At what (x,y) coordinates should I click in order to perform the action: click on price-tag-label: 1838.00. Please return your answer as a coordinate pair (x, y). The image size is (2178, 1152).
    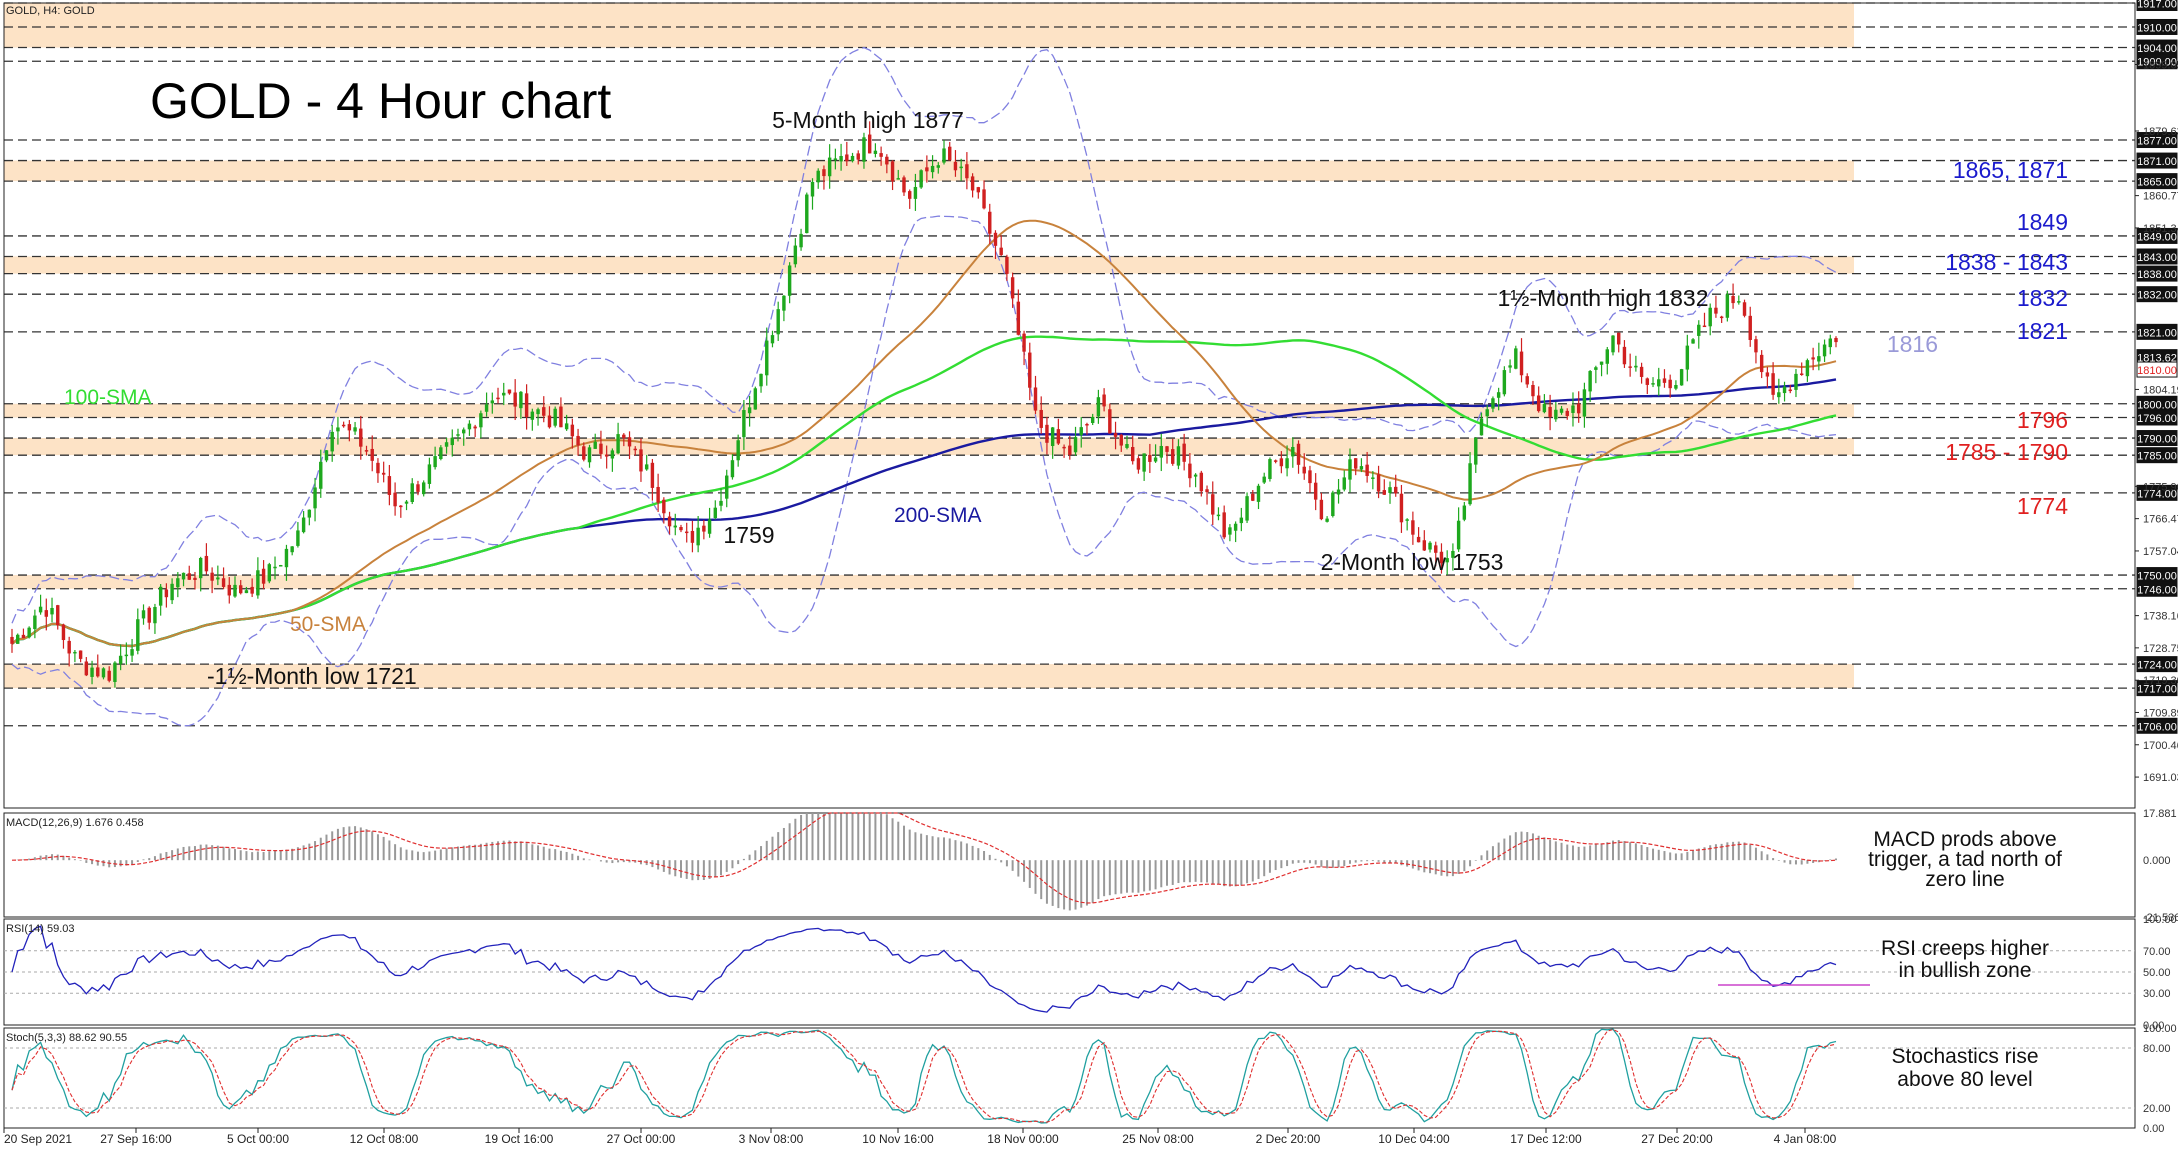
    Looking at the image, I should click on (2157, 275).